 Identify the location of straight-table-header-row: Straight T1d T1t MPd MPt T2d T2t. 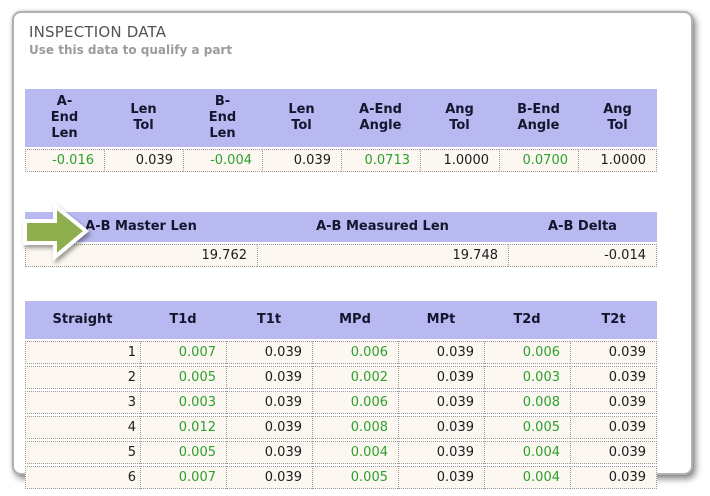
(341, 320).